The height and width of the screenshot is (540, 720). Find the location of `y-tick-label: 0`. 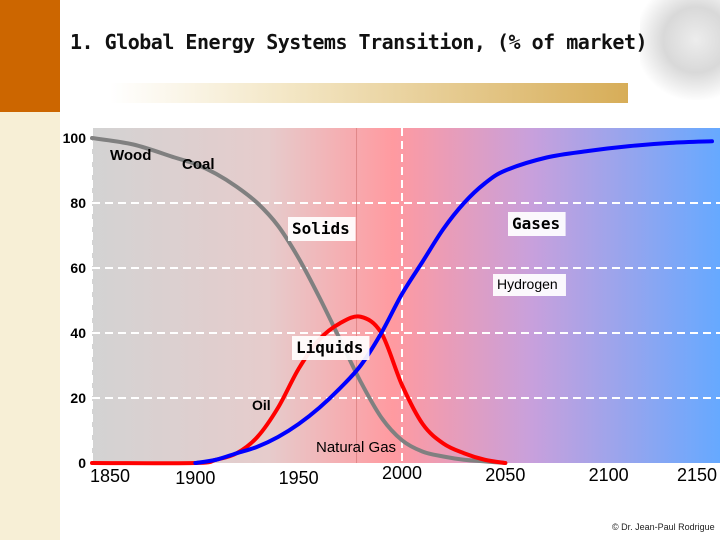

y-tick-label: 0 is located at coordinates (82, 463).